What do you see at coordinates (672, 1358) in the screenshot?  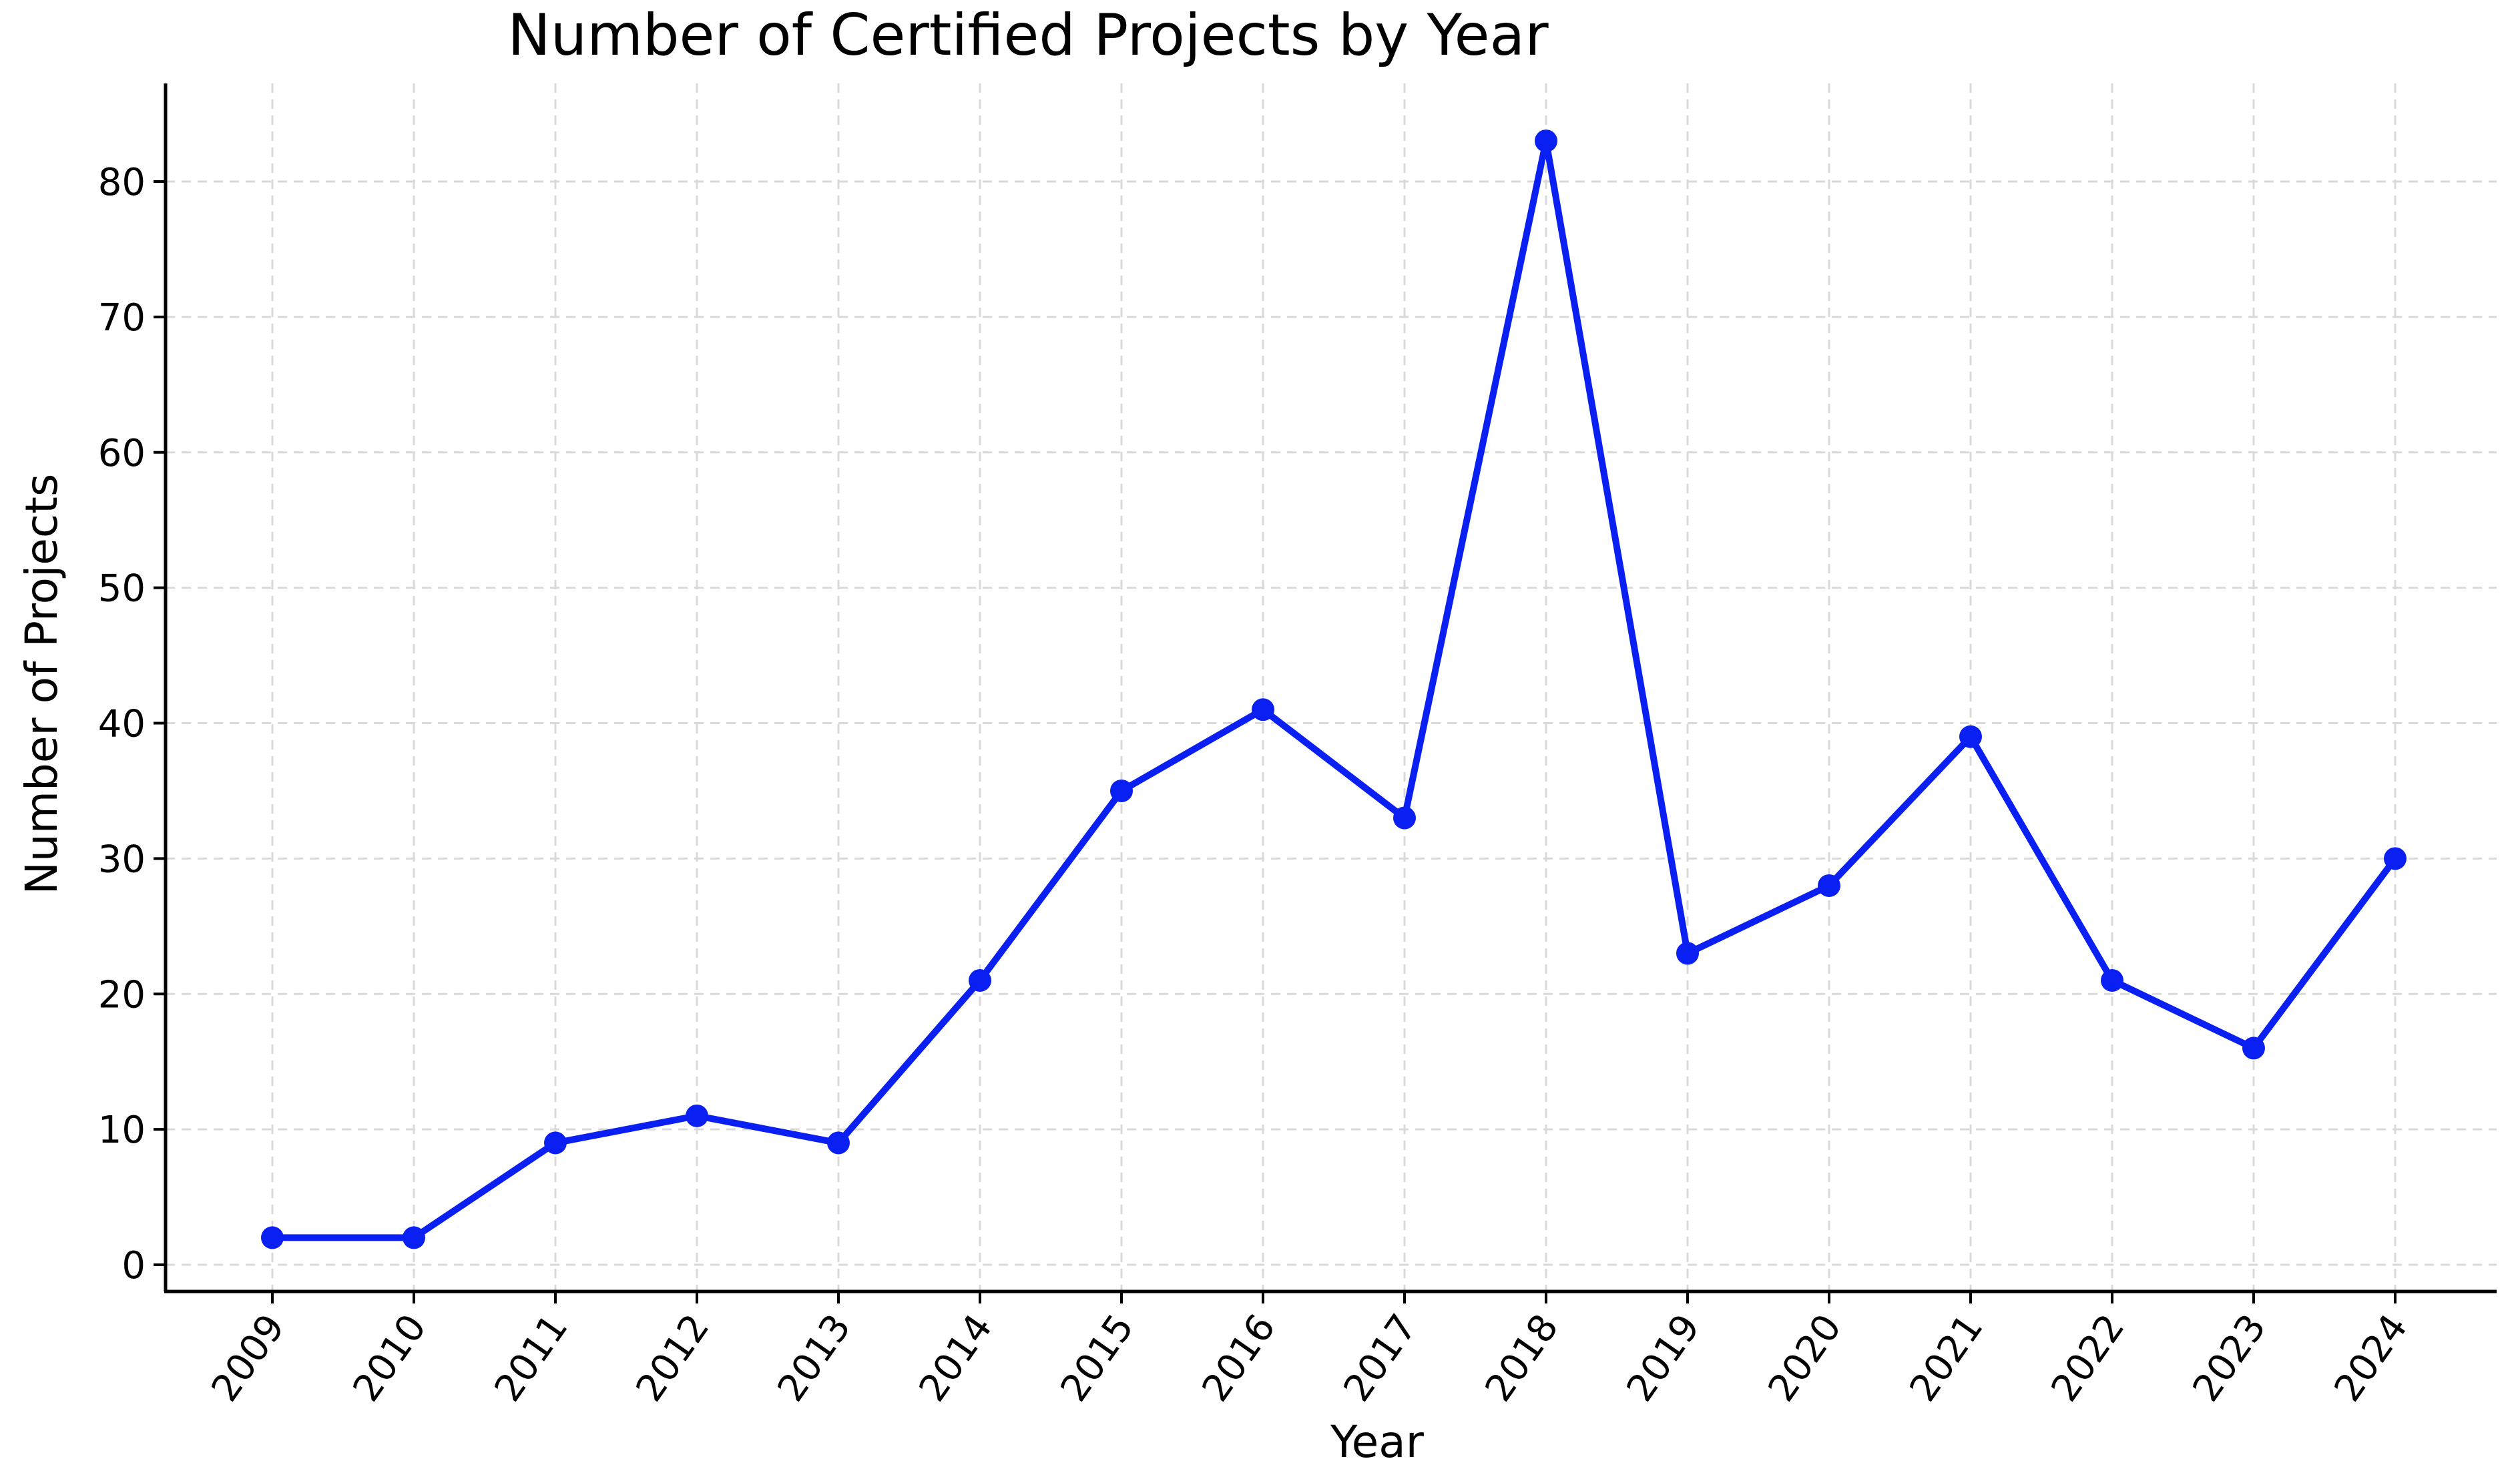 I see `x-tick-label: 2012` at bounding box center [672, 1358].